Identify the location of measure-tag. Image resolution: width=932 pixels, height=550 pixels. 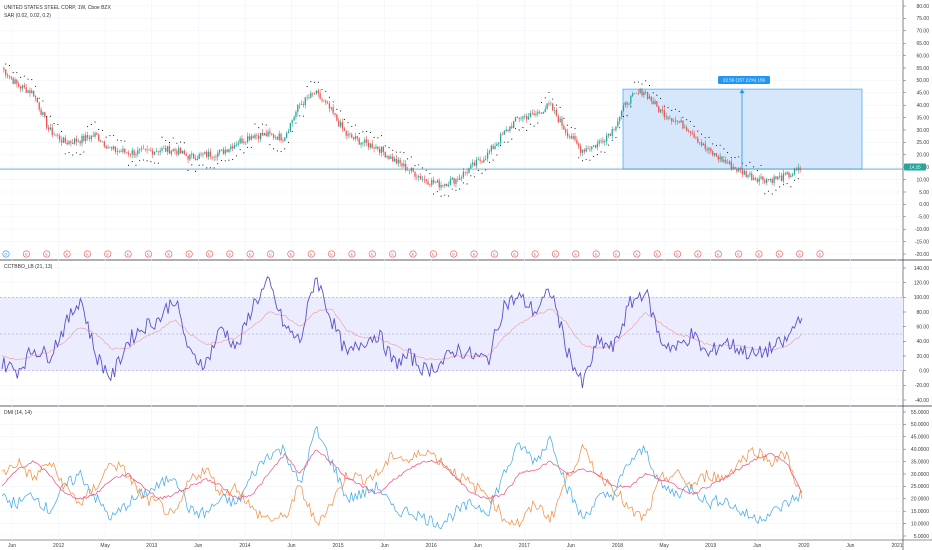
(744, 80).